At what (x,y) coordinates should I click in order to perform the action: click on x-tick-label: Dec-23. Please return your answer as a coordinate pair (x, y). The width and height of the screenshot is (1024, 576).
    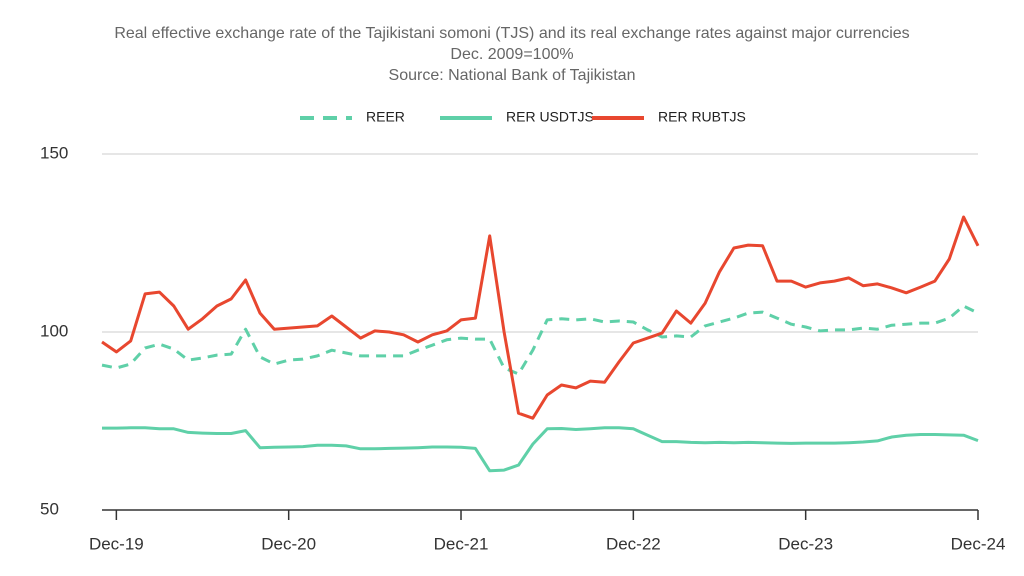
    Looking at the image, I should click on (805, 543).